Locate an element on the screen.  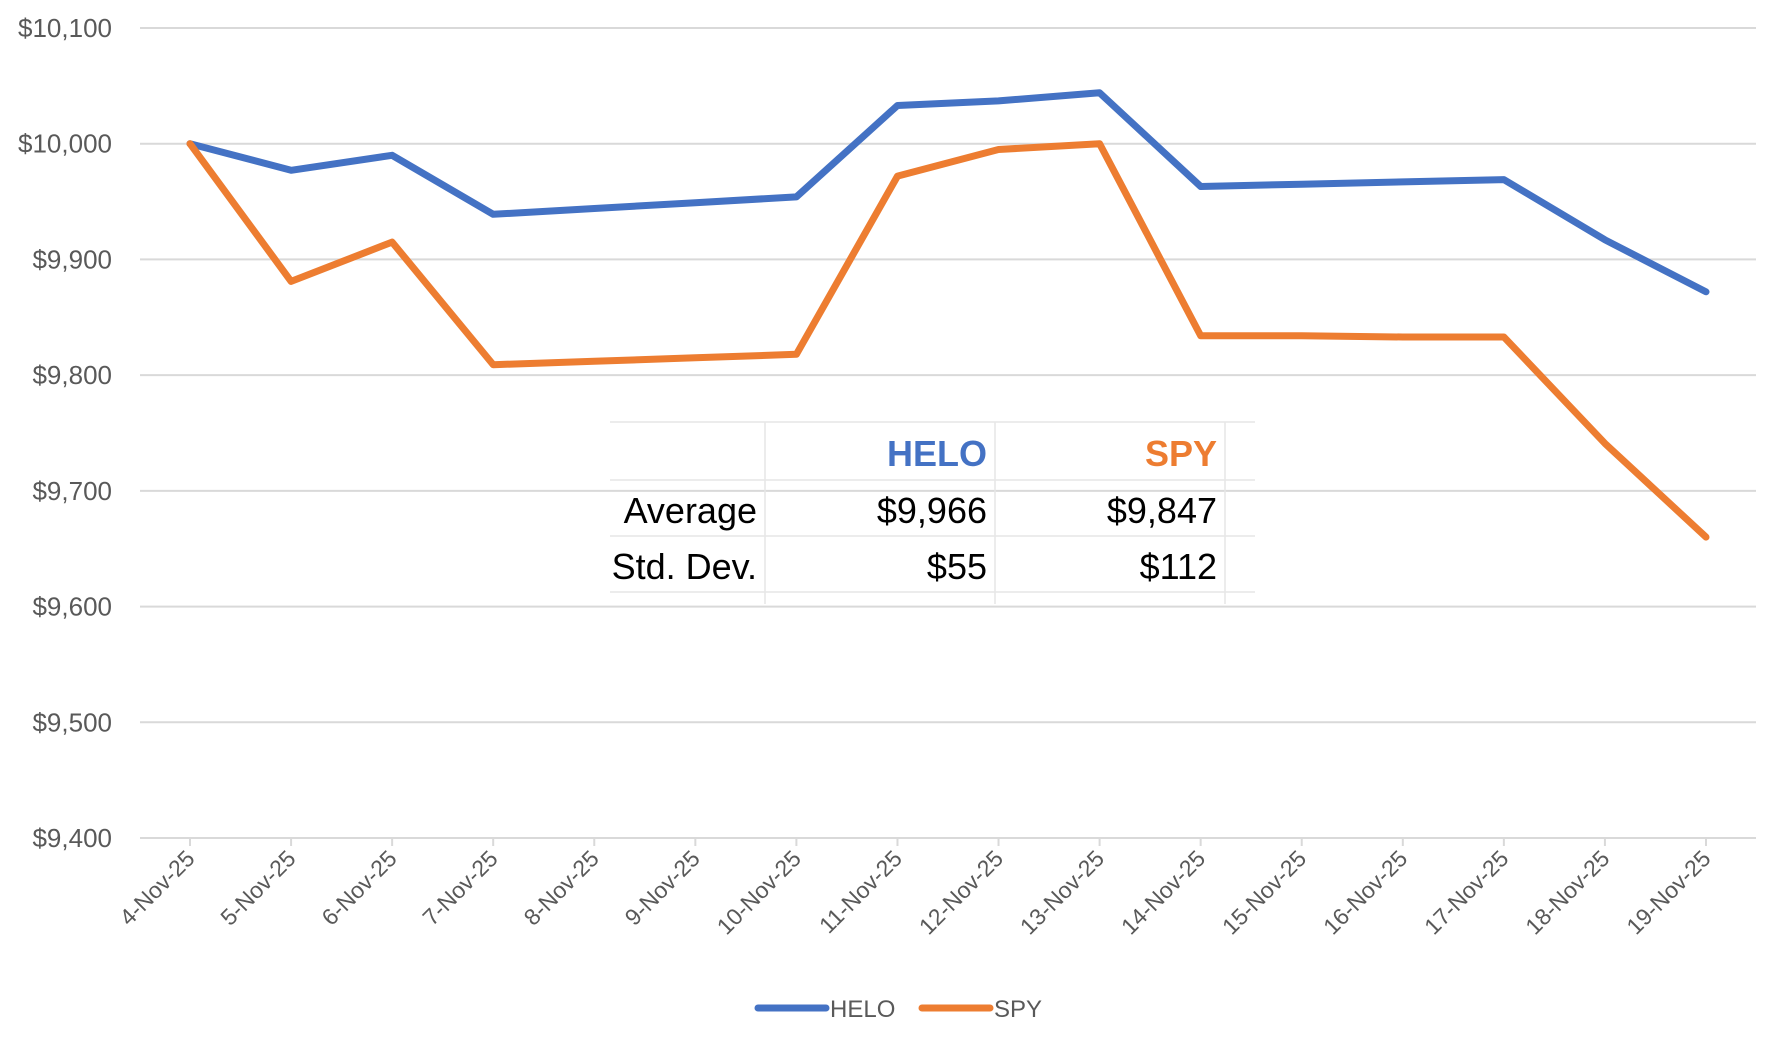
x-tick-label: 17-Nov-25 is located at coordinates (1466, 892).